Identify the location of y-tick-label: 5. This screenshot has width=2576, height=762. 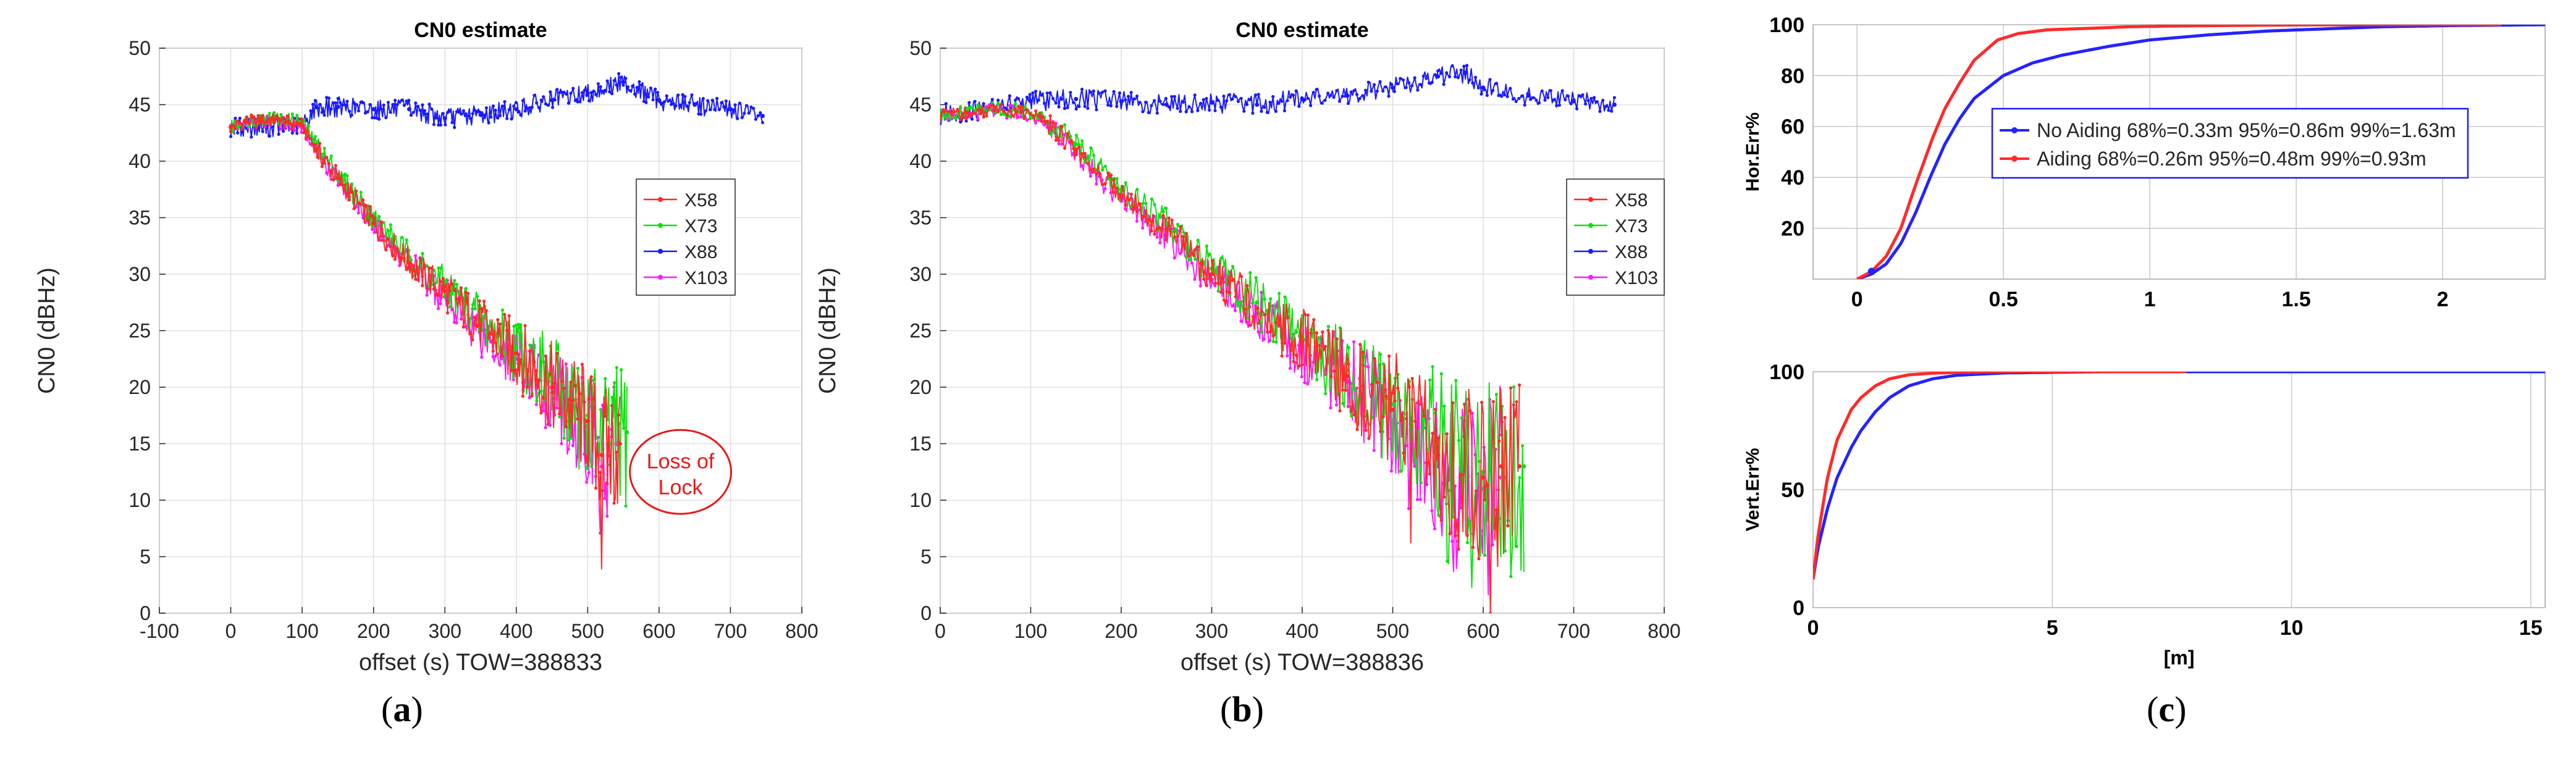
(145, 557).